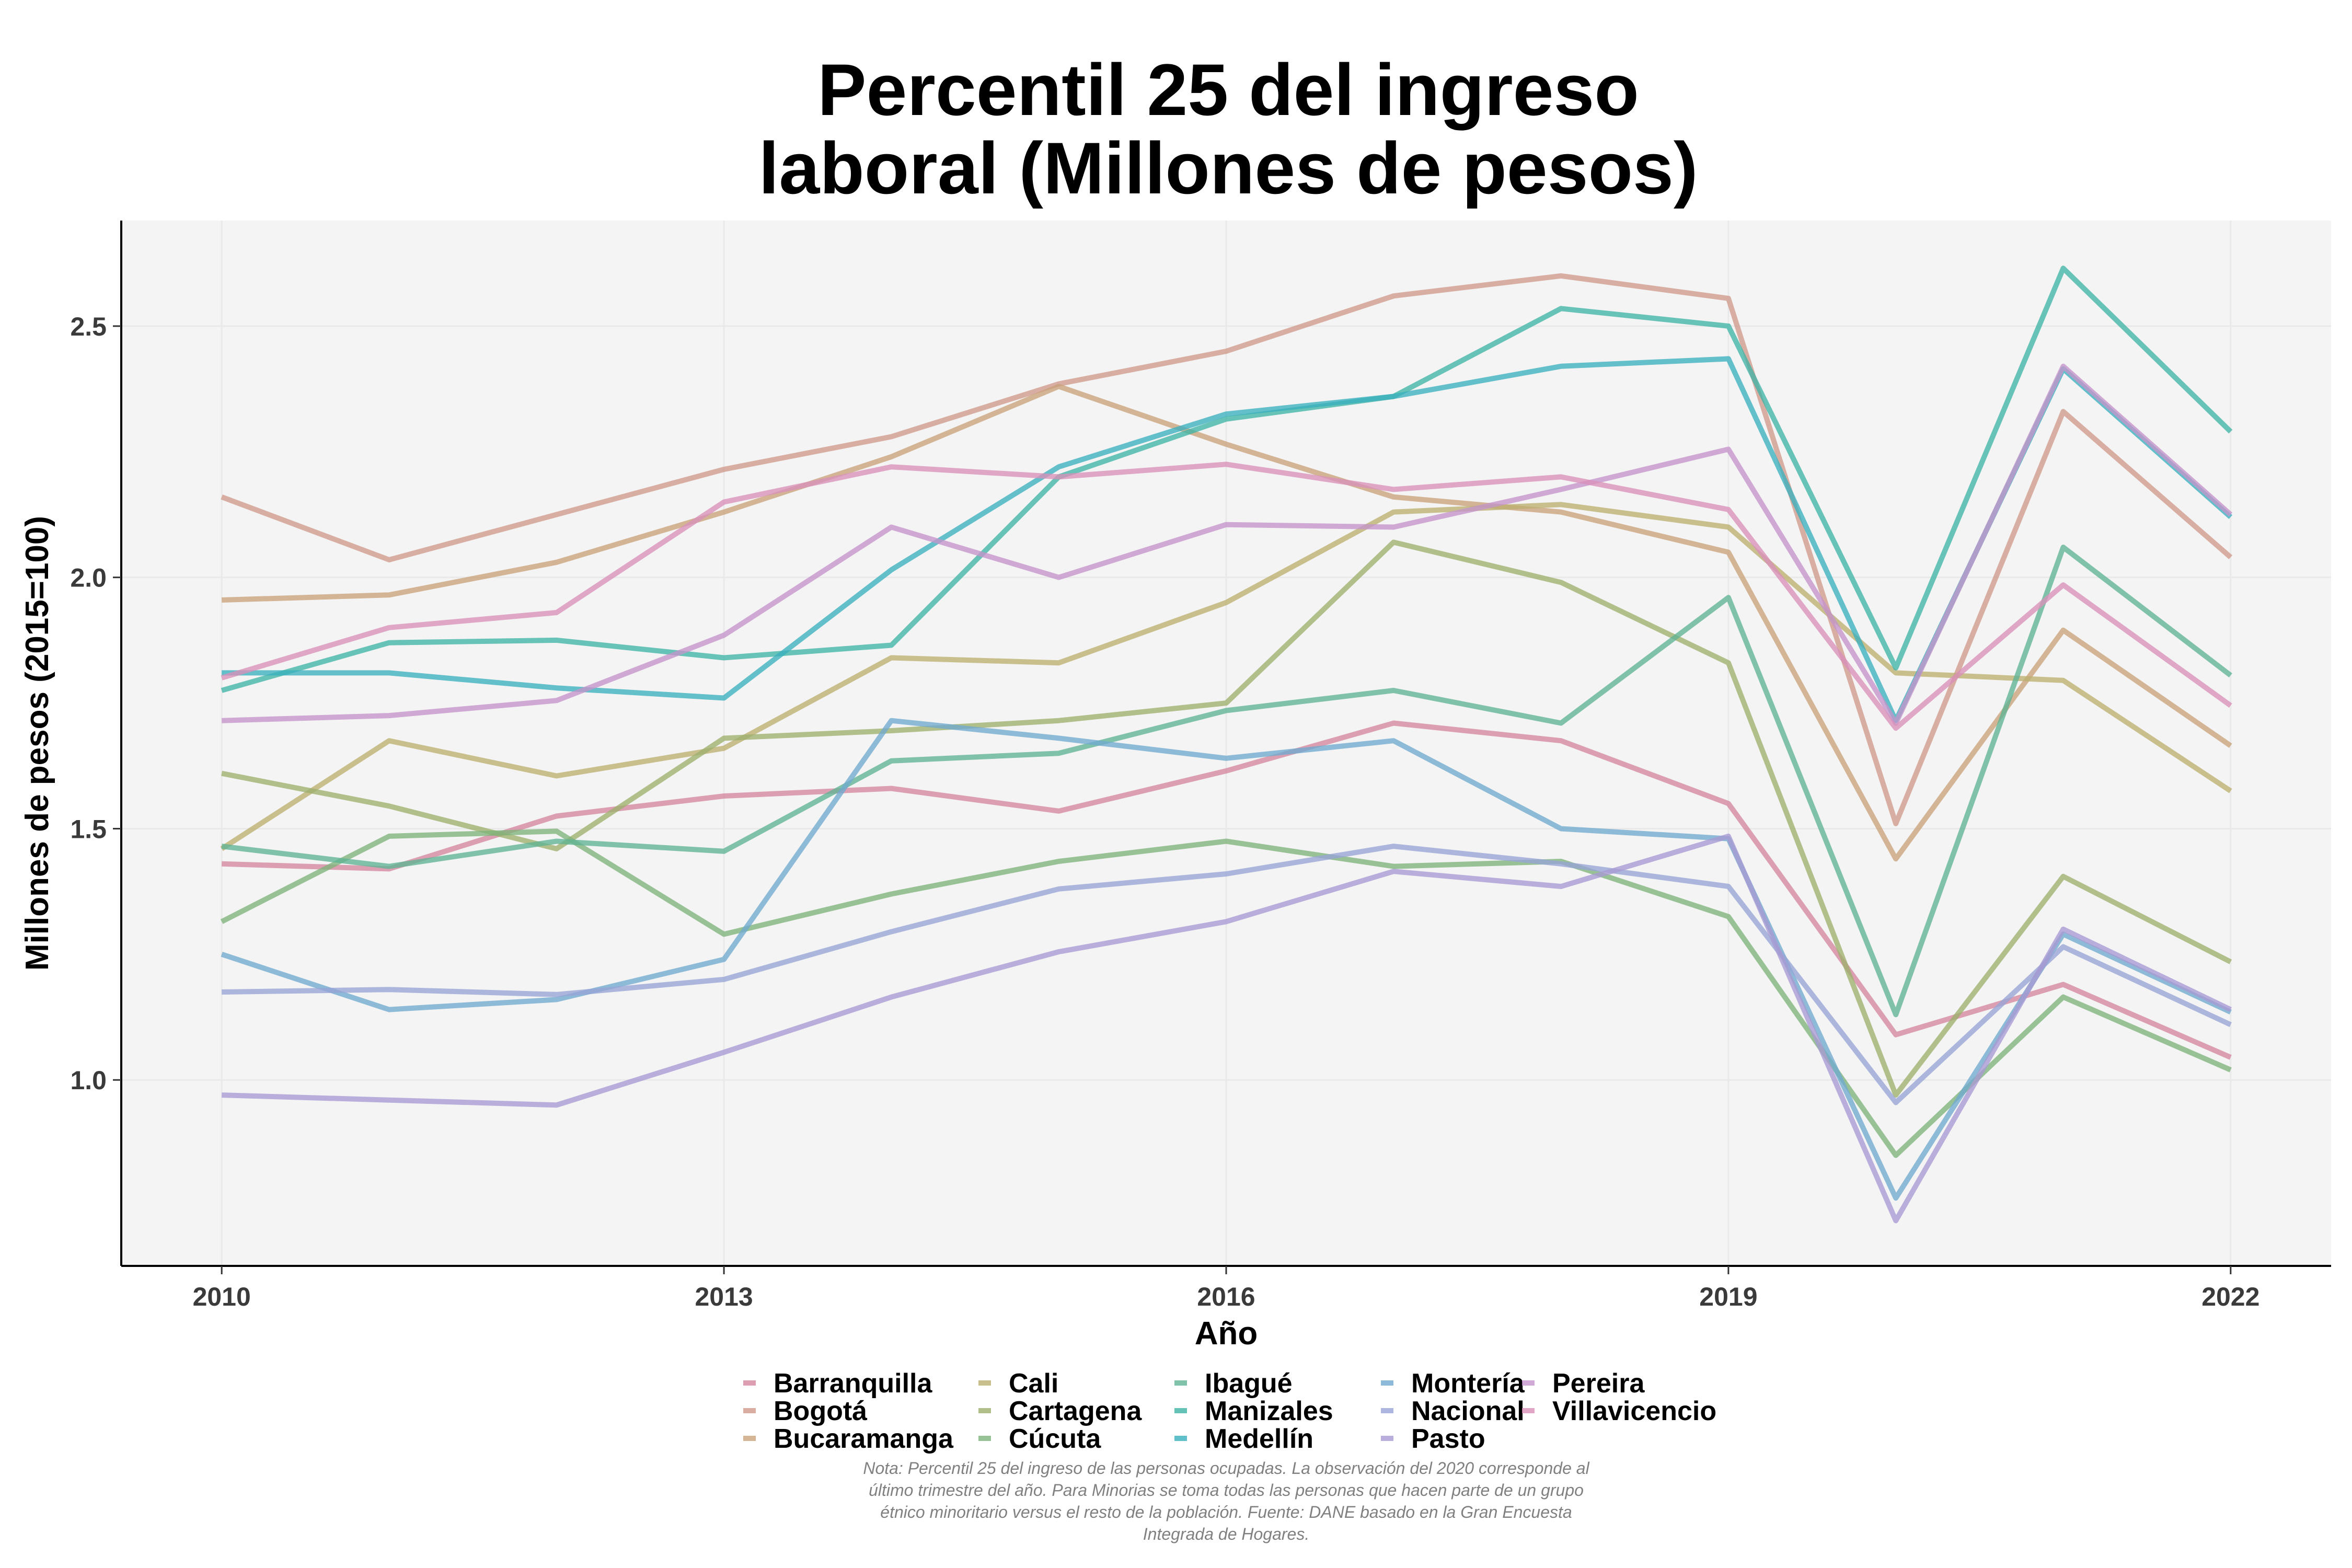 The height and width of the screenshot is (1568, 2352). What do you see at coordinates (1226, 1296) in the screenshot?
I see `x-tick-label: 2016` at bounding box center [1226, 1296].